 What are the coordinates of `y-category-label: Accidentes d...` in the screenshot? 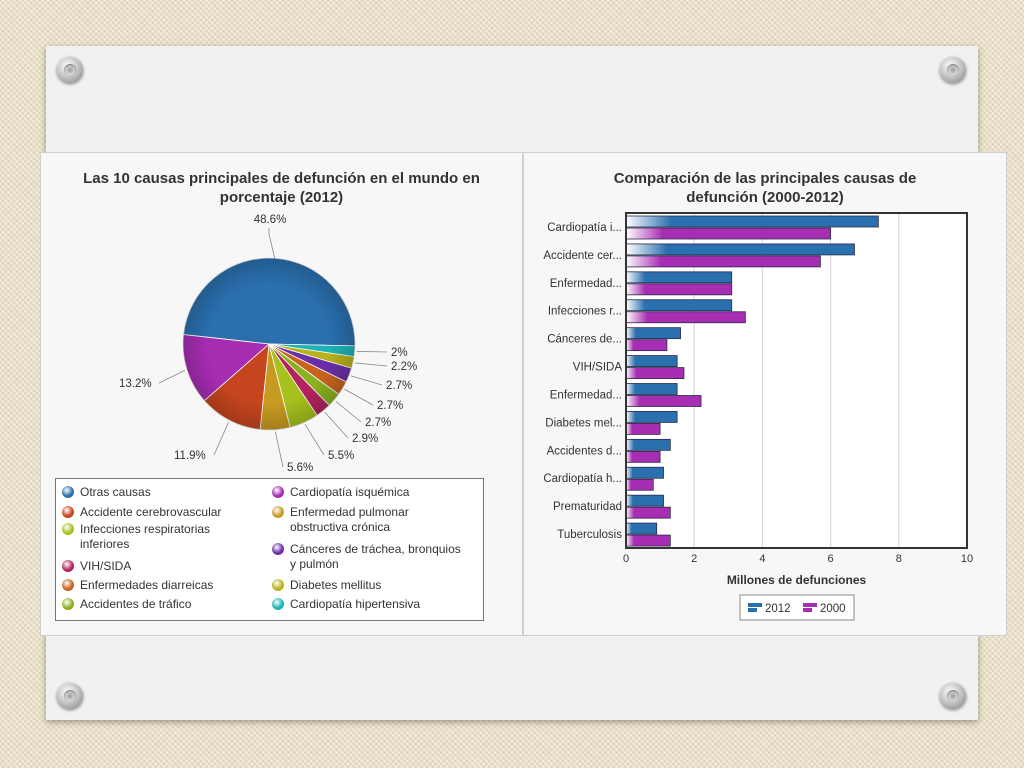 It's located at (584, 451).